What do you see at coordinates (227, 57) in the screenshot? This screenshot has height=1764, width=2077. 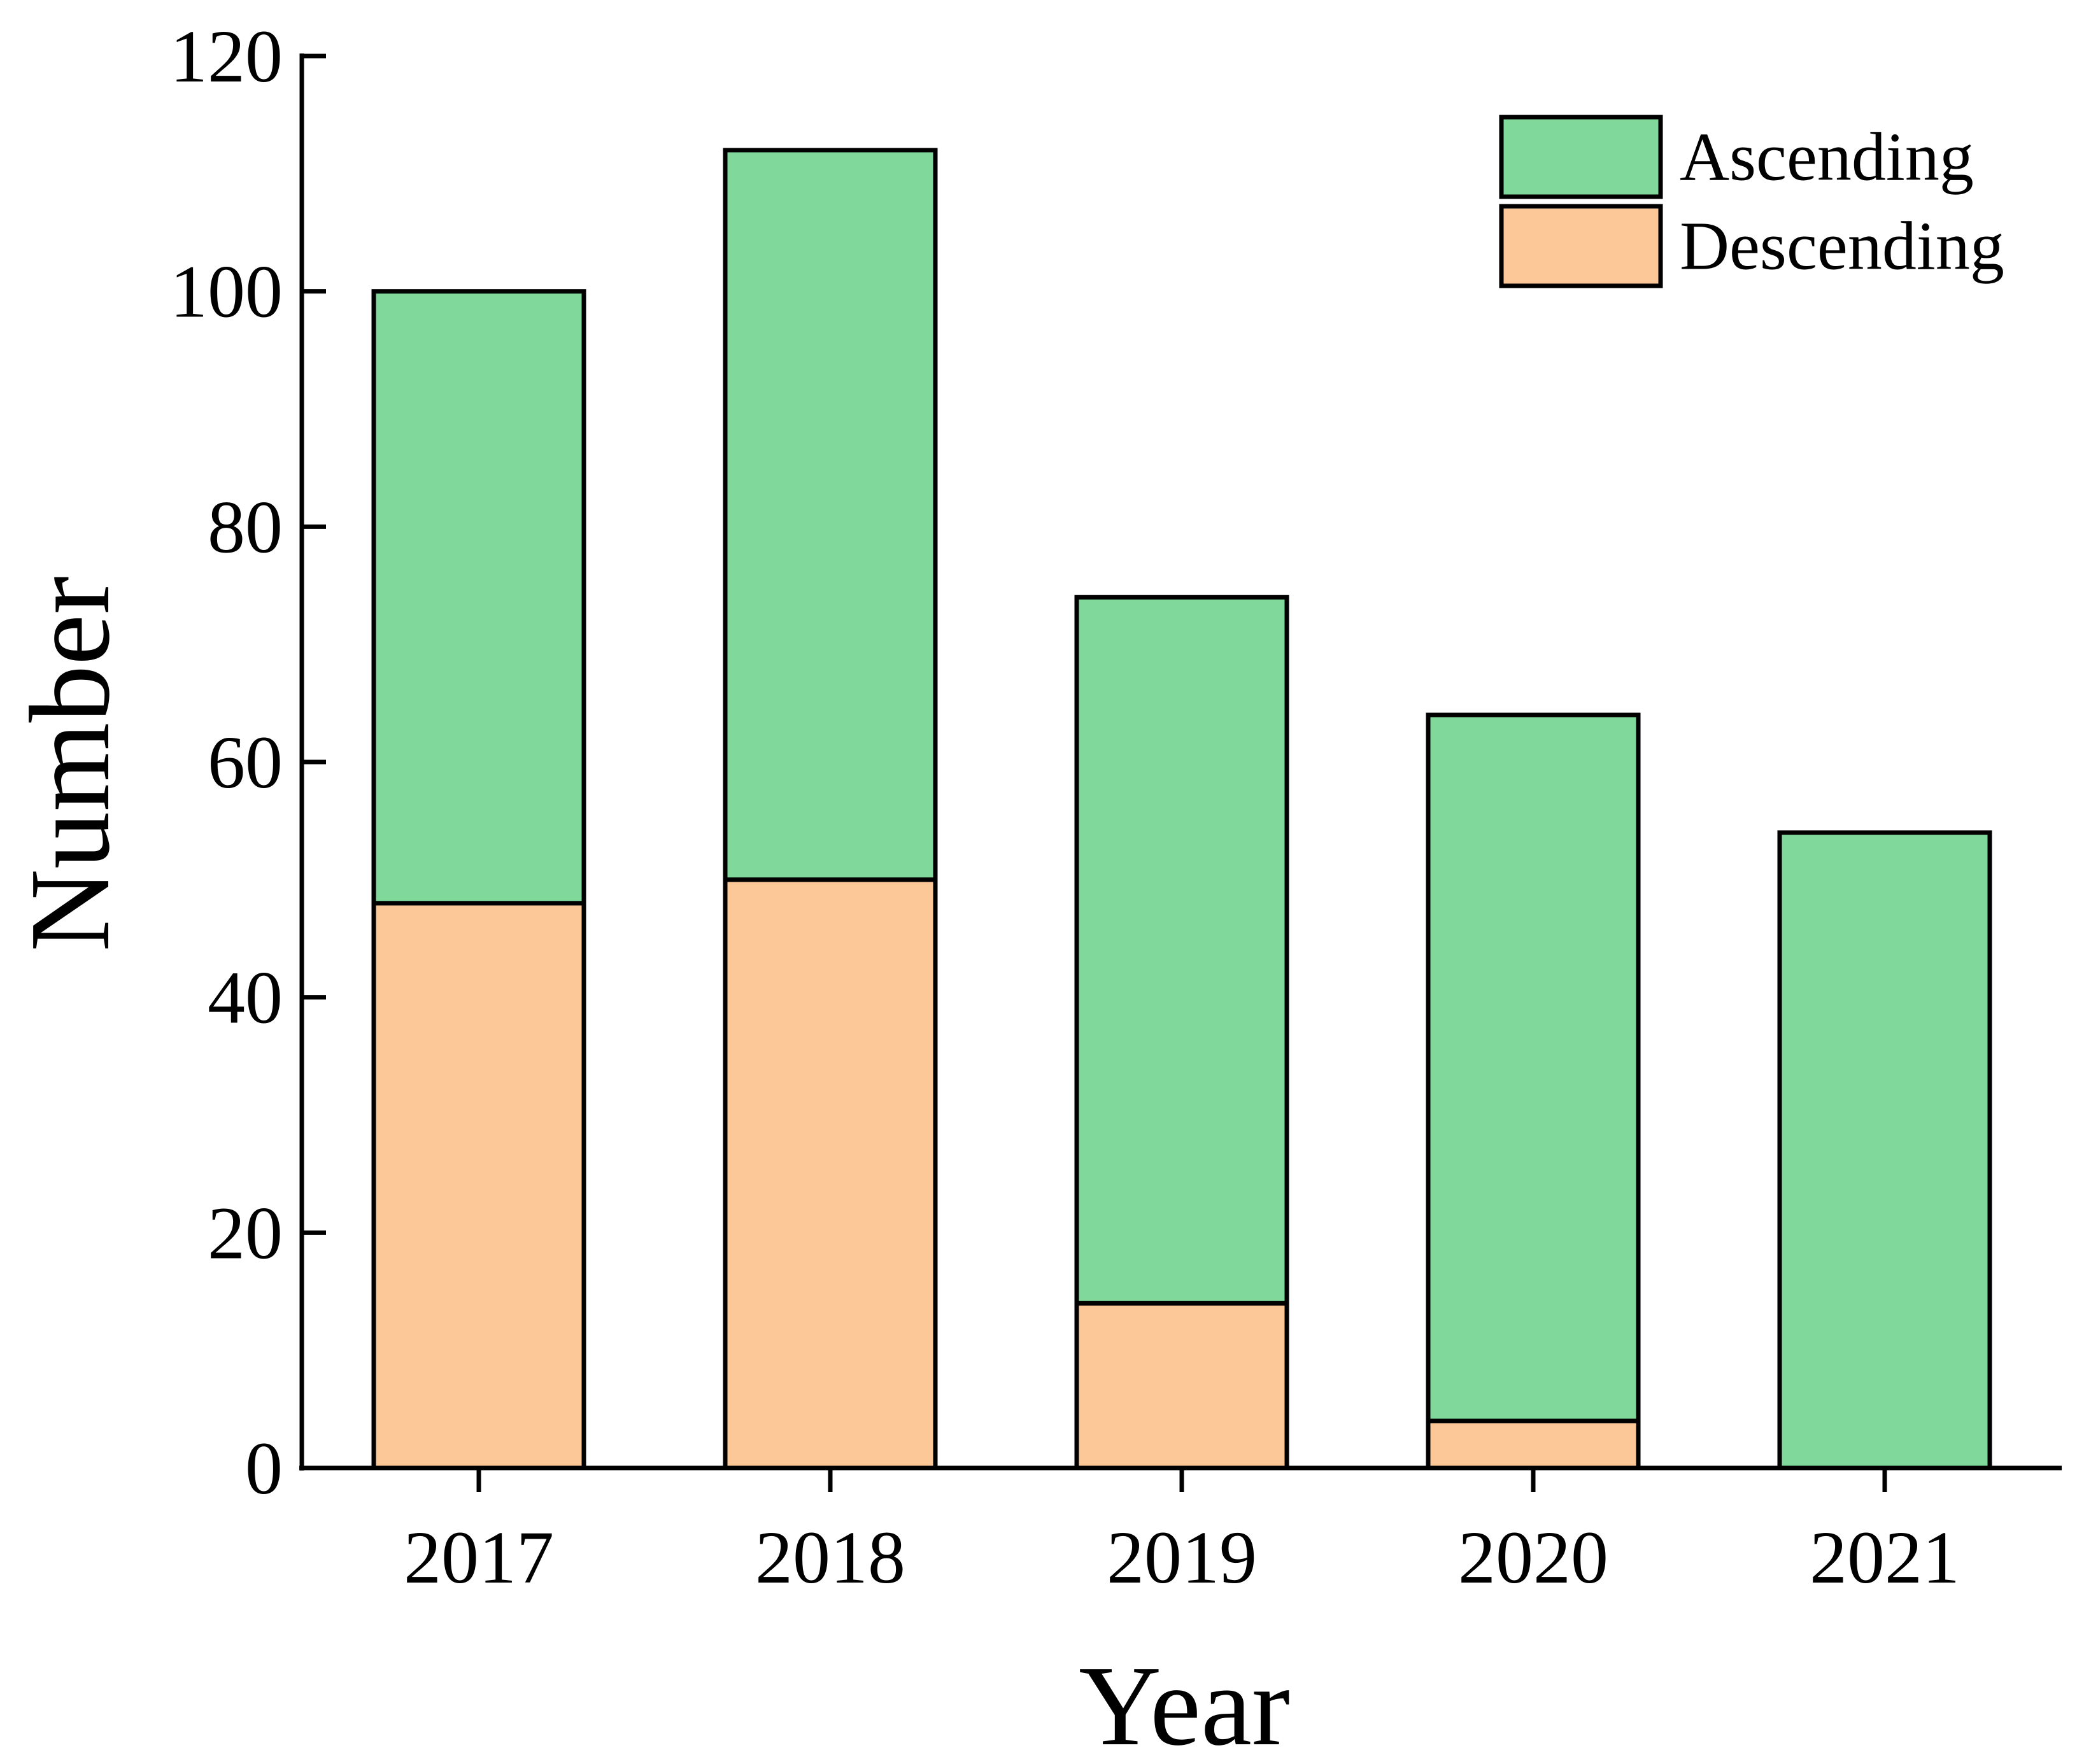 I see `y-tick-label-120: 120` at bounding box center [227, 57].